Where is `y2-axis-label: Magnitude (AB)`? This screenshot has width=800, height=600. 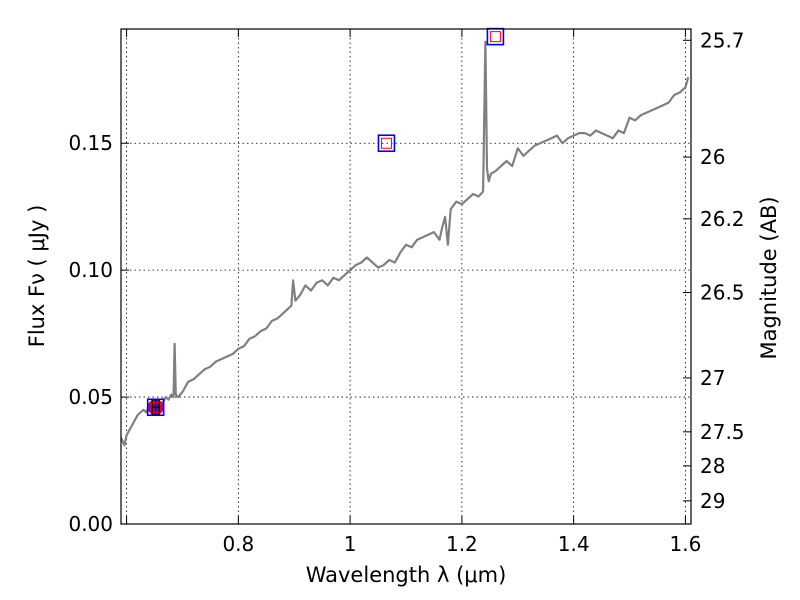 y2-axis-label: Magnitude (AB) is located at coordinates (769, 277).